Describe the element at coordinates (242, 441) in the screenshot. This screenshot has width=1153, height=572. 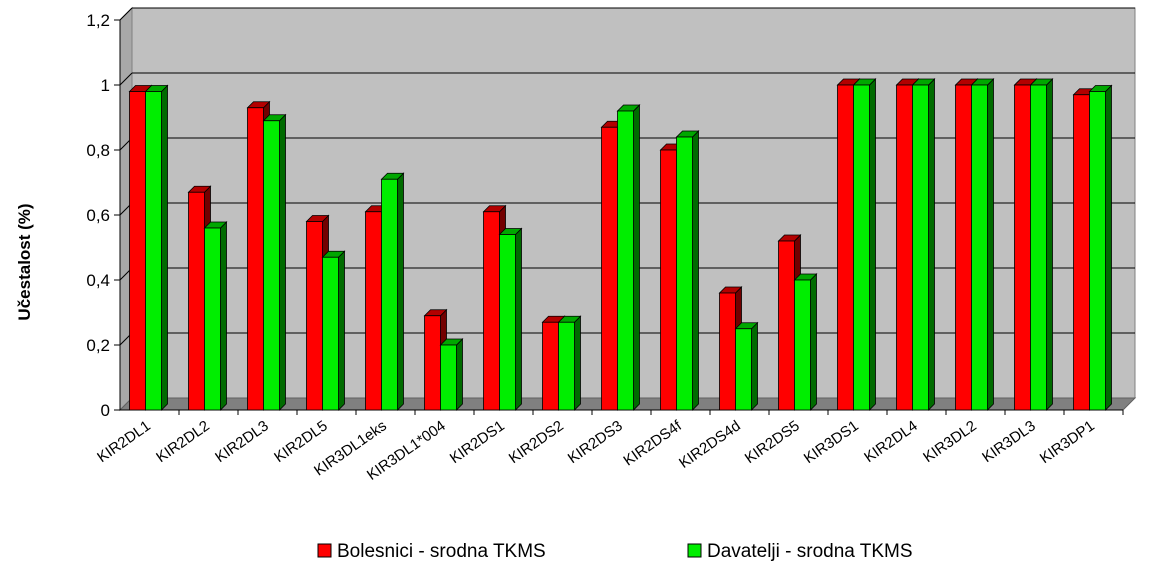
I see `x-tick-label: KIR2DL3` at that location.